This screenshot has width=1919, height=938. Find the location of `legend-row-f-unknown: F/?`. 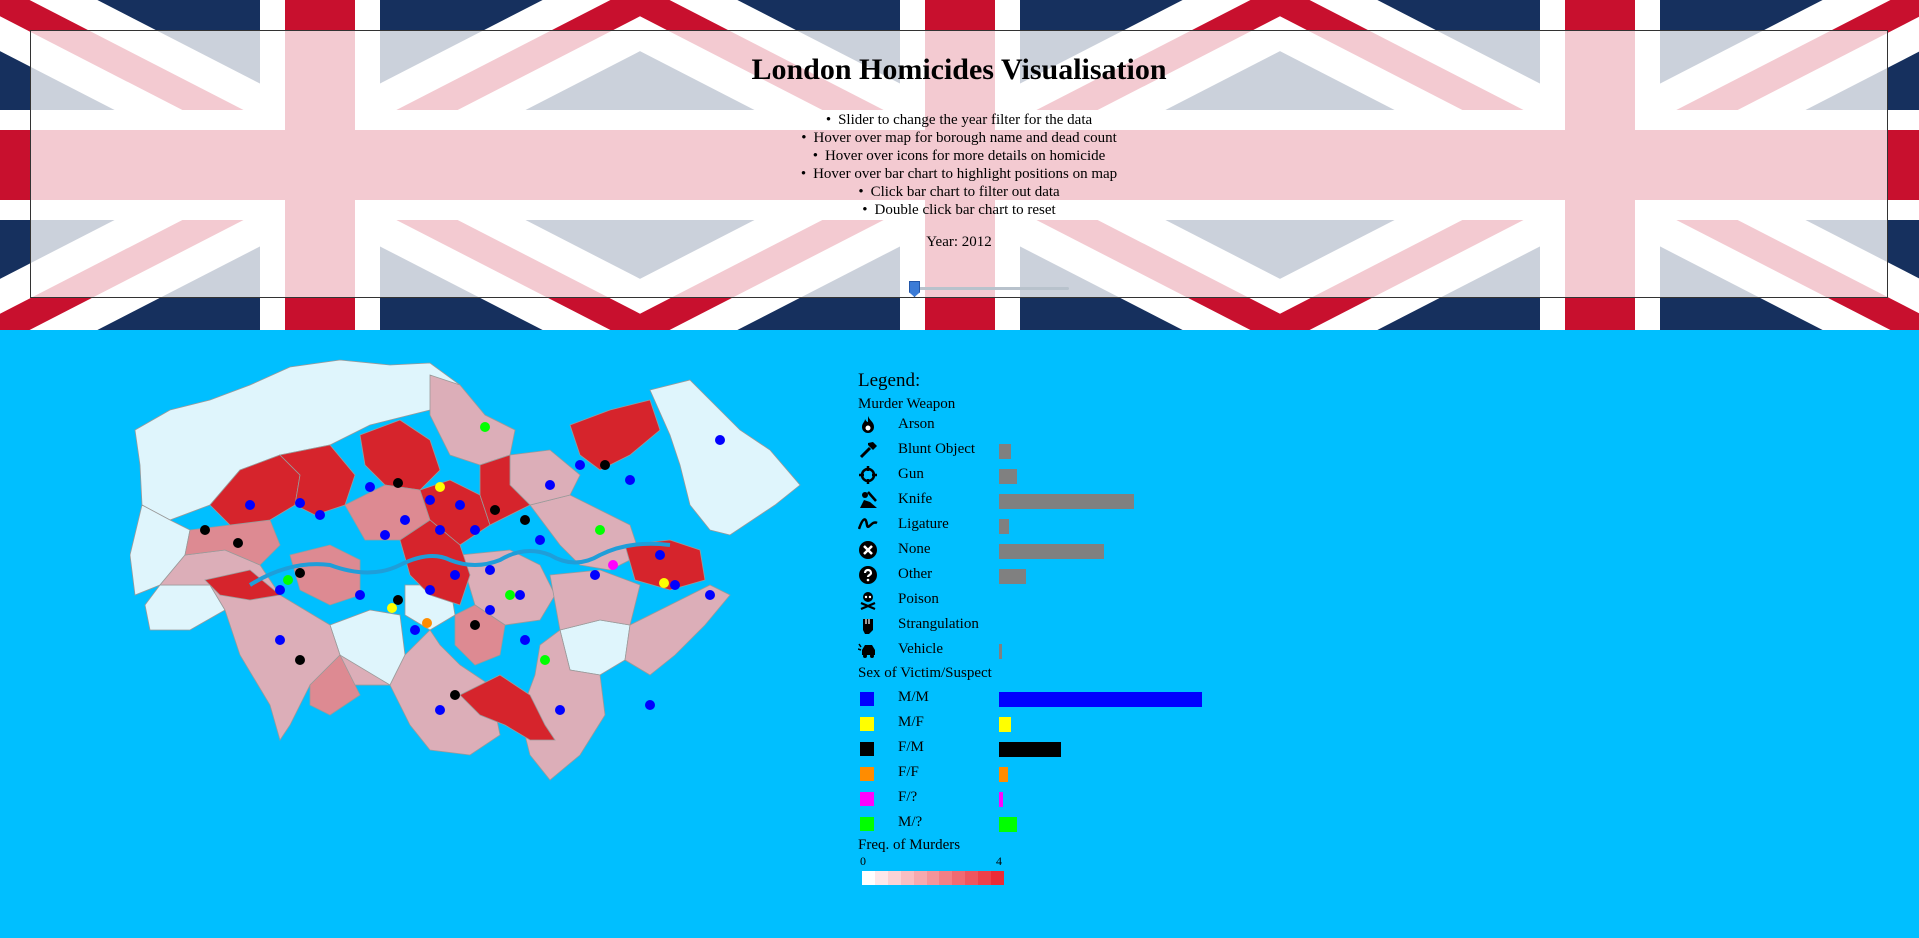

legend-row-f-unknown: F/? is located at coordinates (1058, 799).